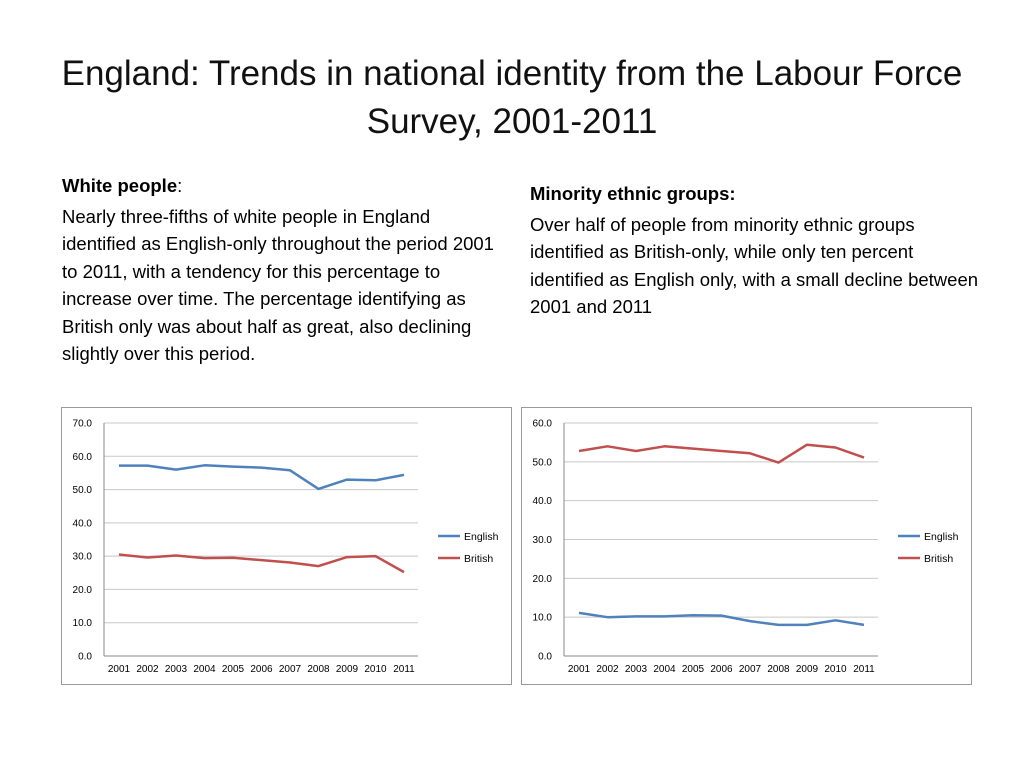  I want to click on white-people-chart-x-tick-label: 2009, so click(347, 669).